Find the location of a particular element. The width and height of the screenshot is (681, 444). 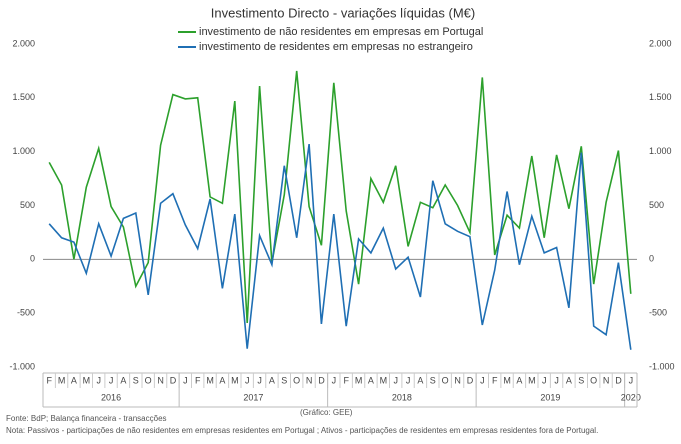

y-tick-label: -500 is located at coordinates (26, 313).